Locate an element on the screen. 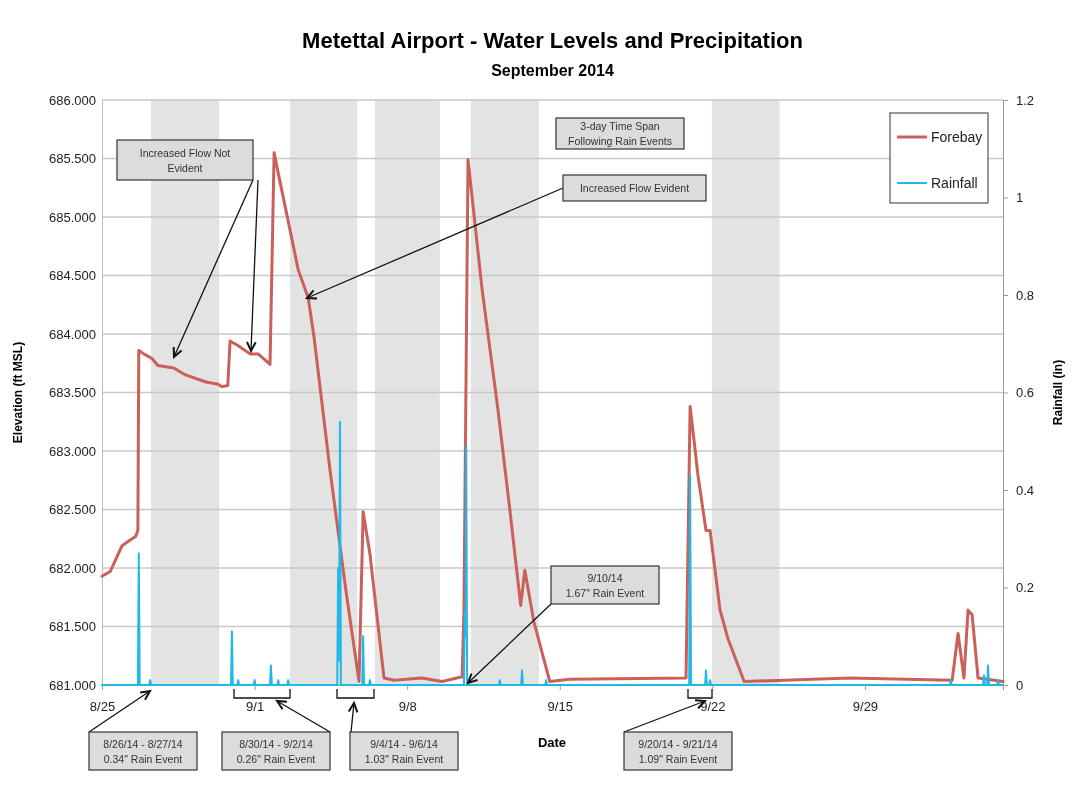  x-tick-label: 9/29 is located at coordinates (865, 707).